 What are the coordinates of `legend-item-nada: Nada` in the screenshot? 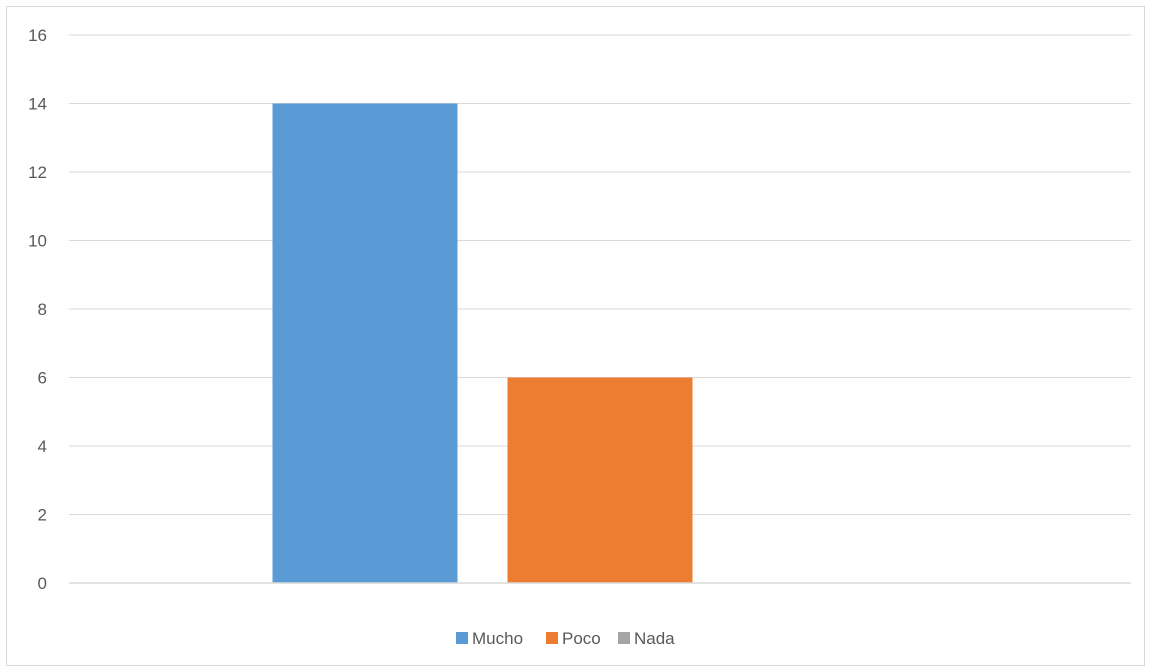 It's located at (646, 638).